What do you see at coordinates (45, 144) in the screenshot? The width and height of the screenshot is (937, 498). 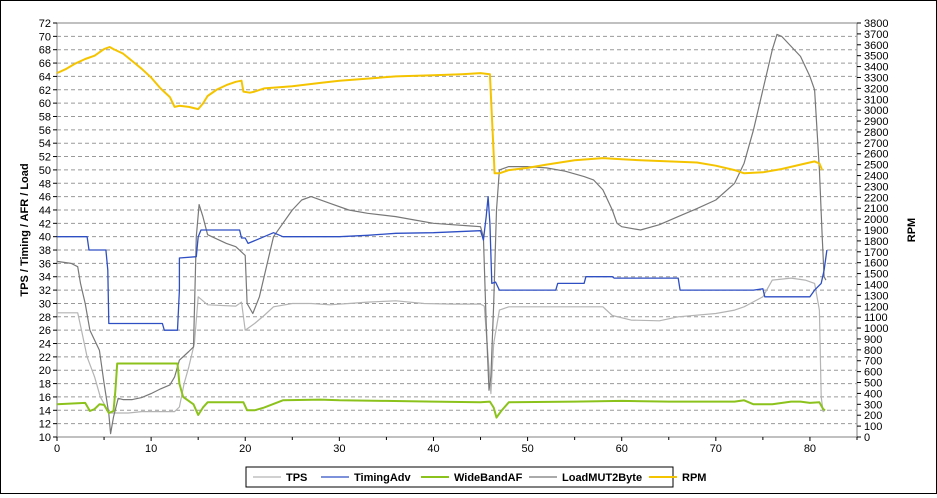 I see `y-left-tick-label: 54` at bounding box center [45, 144].